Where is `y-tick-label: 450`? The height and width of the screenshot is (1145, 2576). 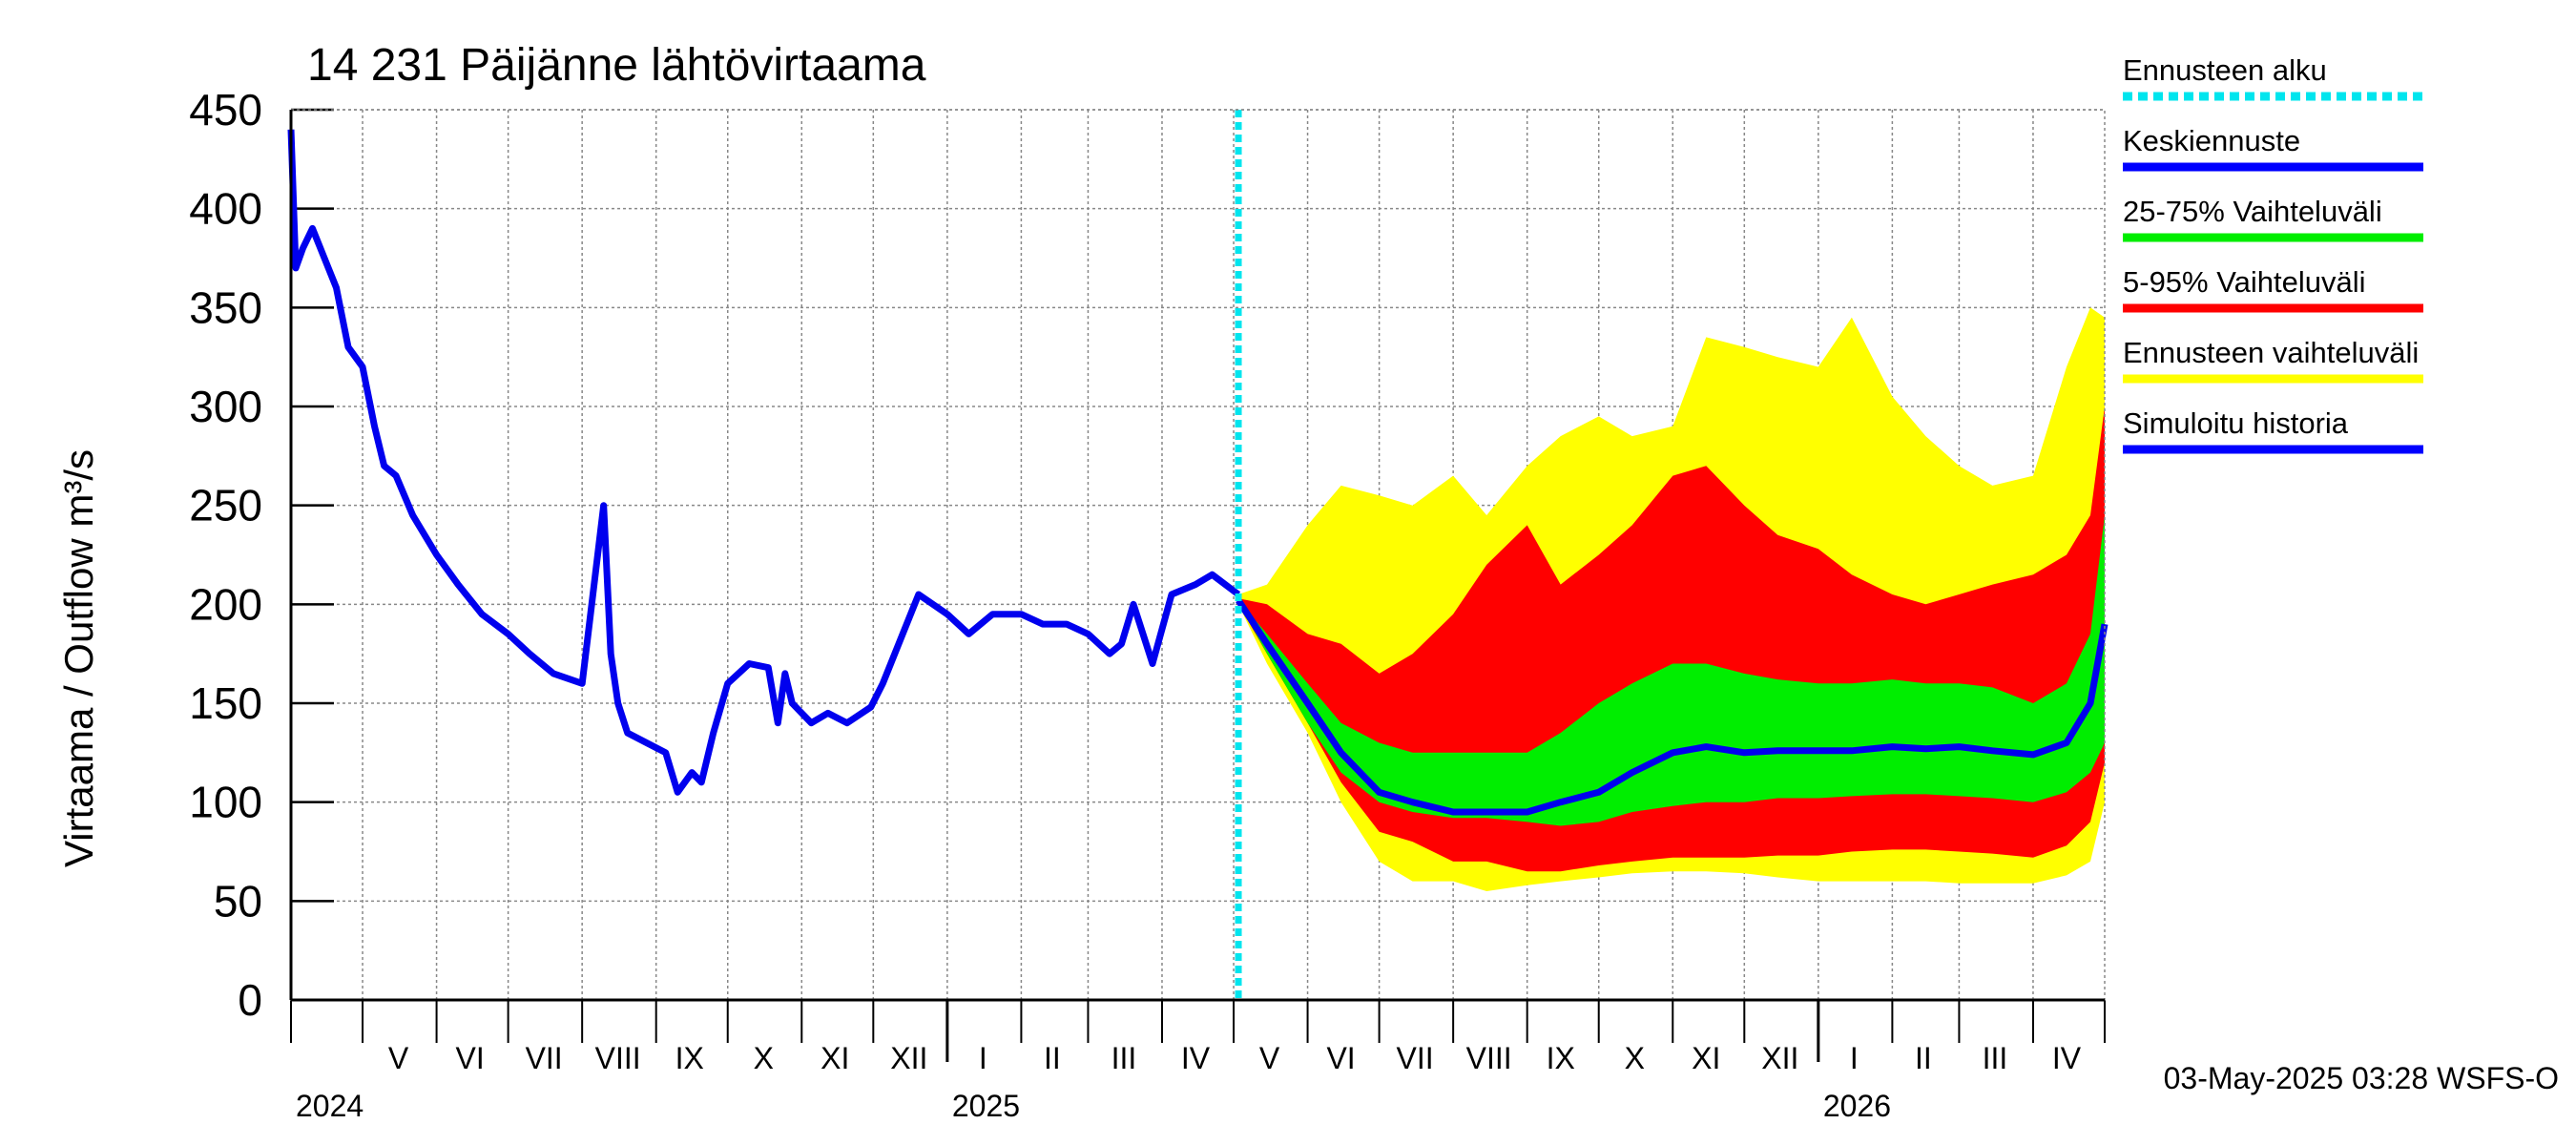
y-tick-label: 450 is located at coordinates (225, 110).